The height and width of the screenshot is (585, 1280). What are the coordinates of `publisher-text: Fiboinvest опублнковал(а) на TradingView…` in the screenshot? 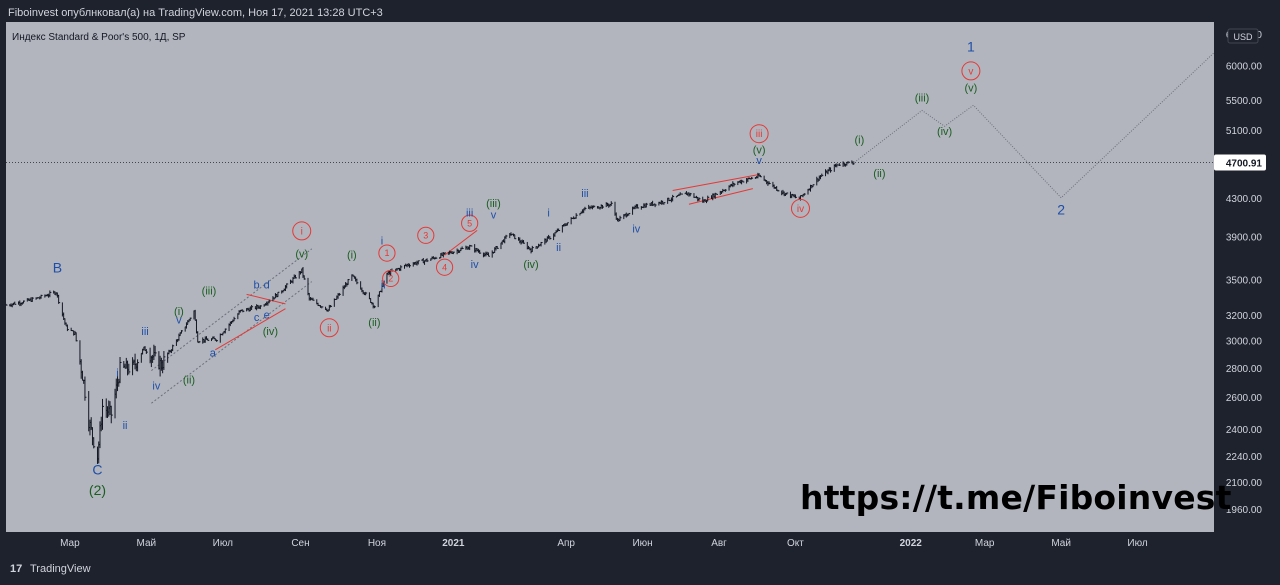 It's located at (195, 13).